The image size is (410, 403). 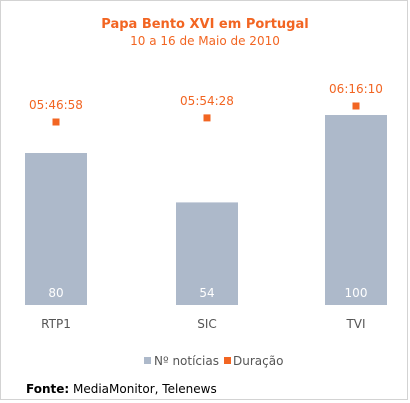 I want to click on chart-subtitle: 10 a 16 de Maio de 2010, so click(x=205, y=41).